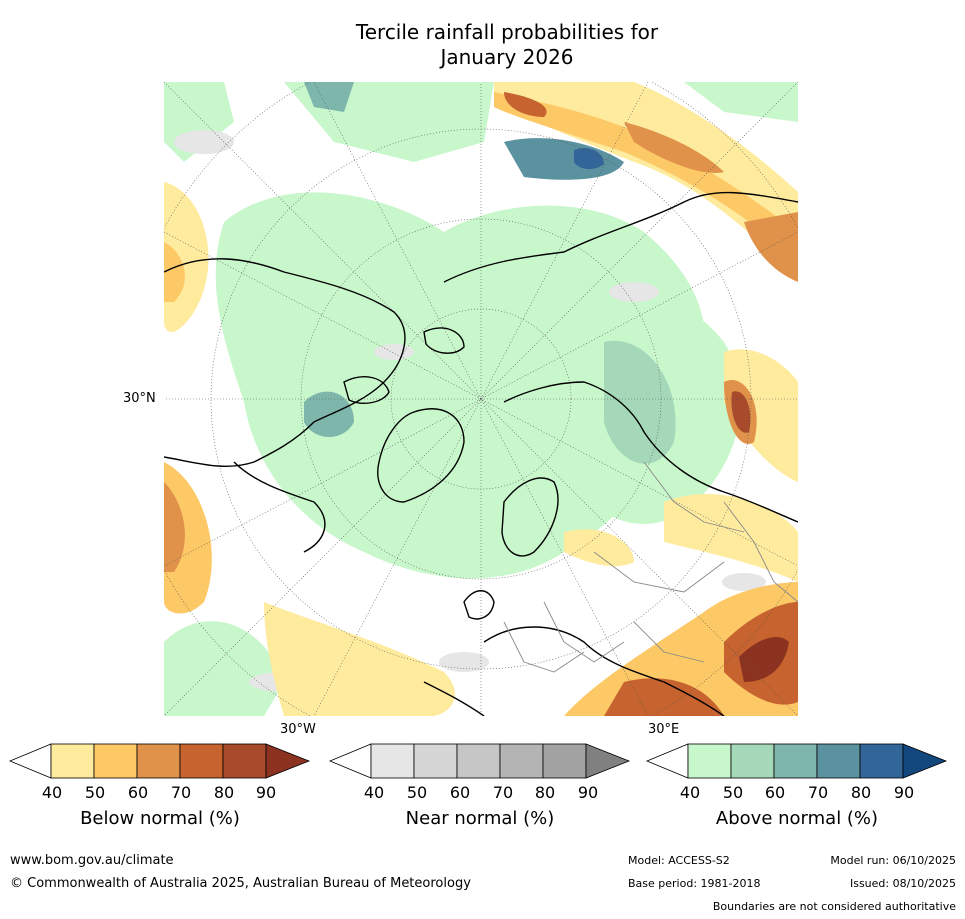 The width and height of the screenshot is (965, 919). What do you see at coordinates (507, 32) in the screenshot?
I see `title-line-1: Tercile rainfall probabilities for` at bounding box center [507, 32].